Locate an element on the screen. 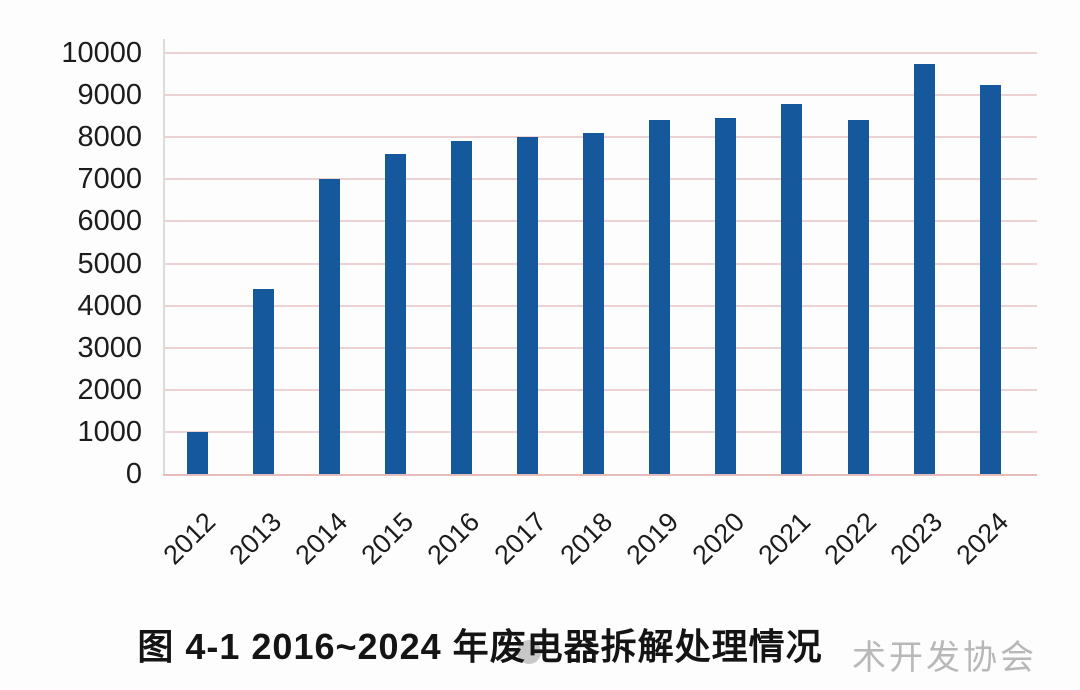 Image resolution: width=1080 pixels, height=690 pixels. x-axis-tick-label-2014: 2014 is located at coordinates (321, 538).